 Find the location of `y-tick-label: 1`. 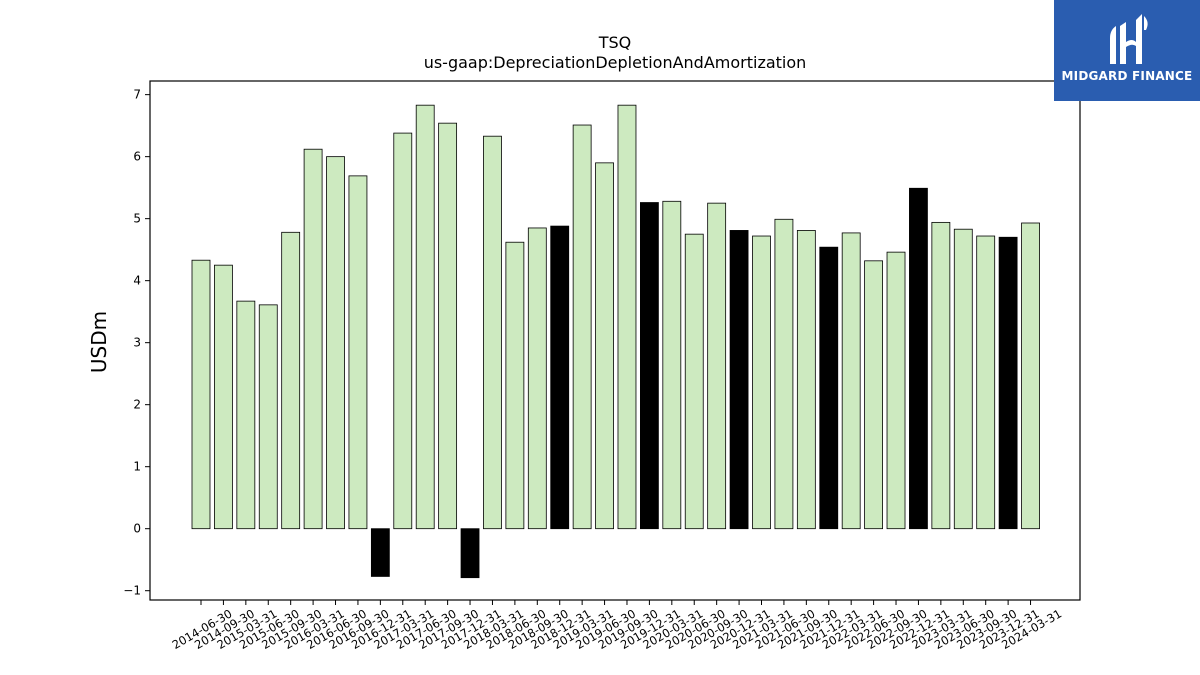

y-tick-label: 1 is located at coordinates (137, 467).